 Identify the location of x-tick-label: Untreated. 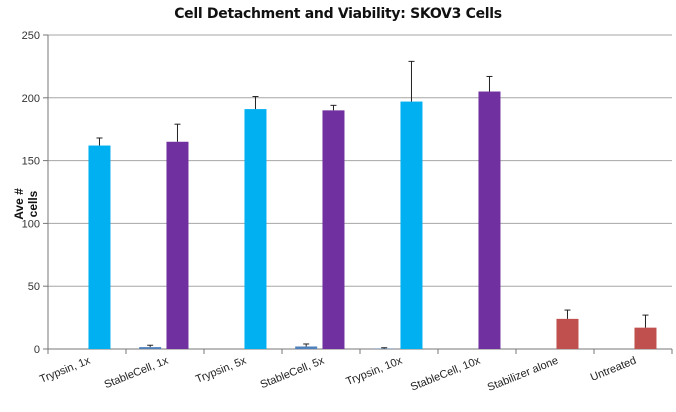
(613, 369).